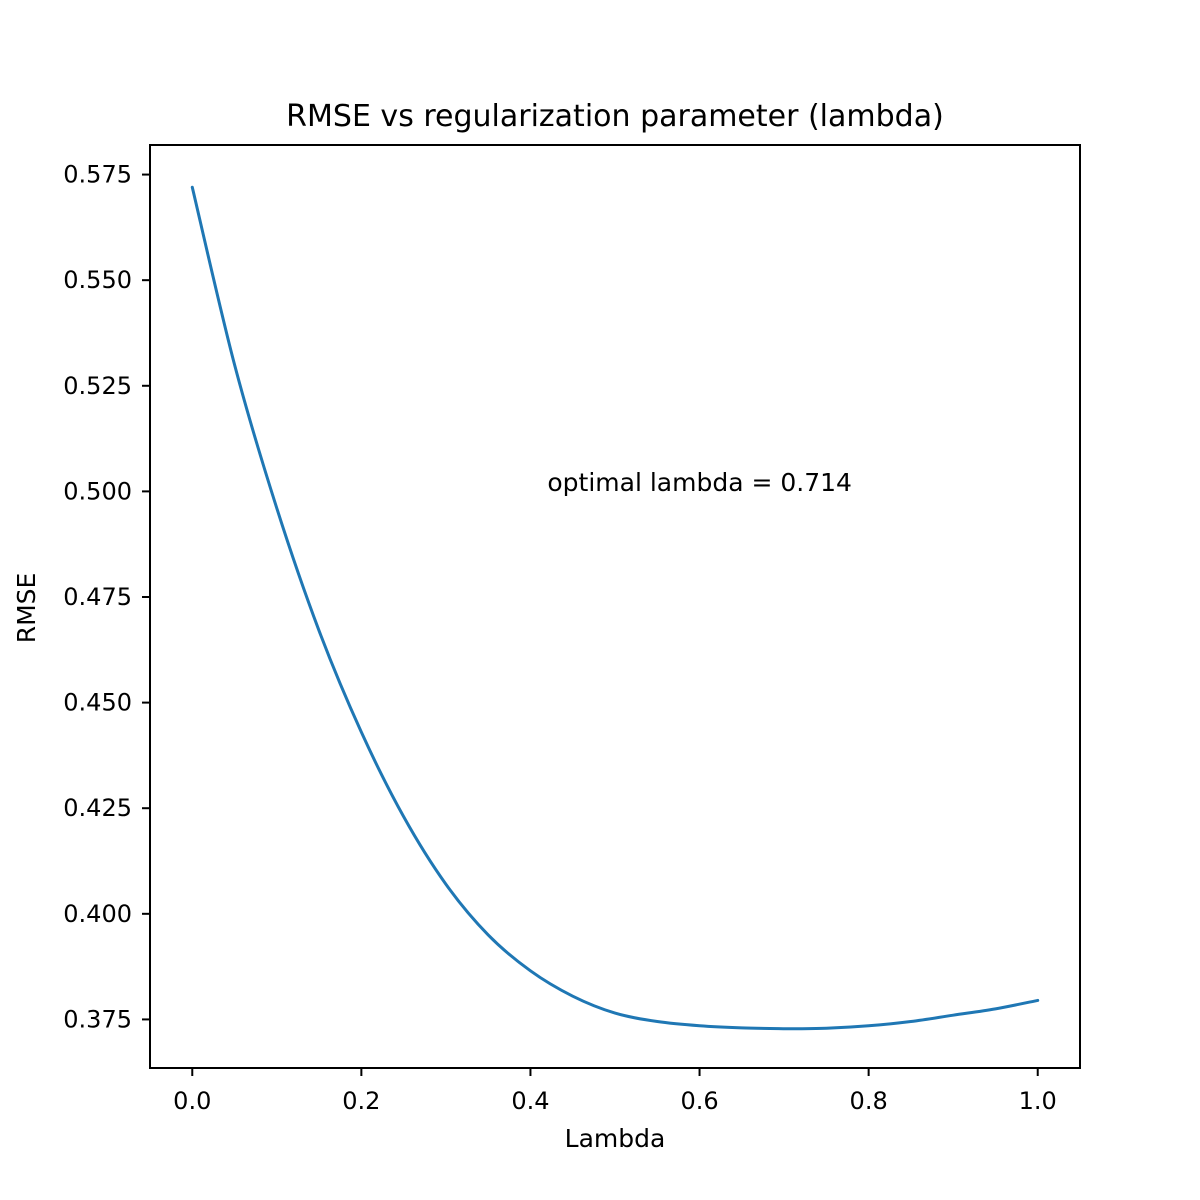 Image resolution: width=1200 pixels, height=1200 pixels. What do you see at coordinates (97, 1019) in the screenshot?
I see `y-tick-label: 0.375` at bounding box center [97, 1019].